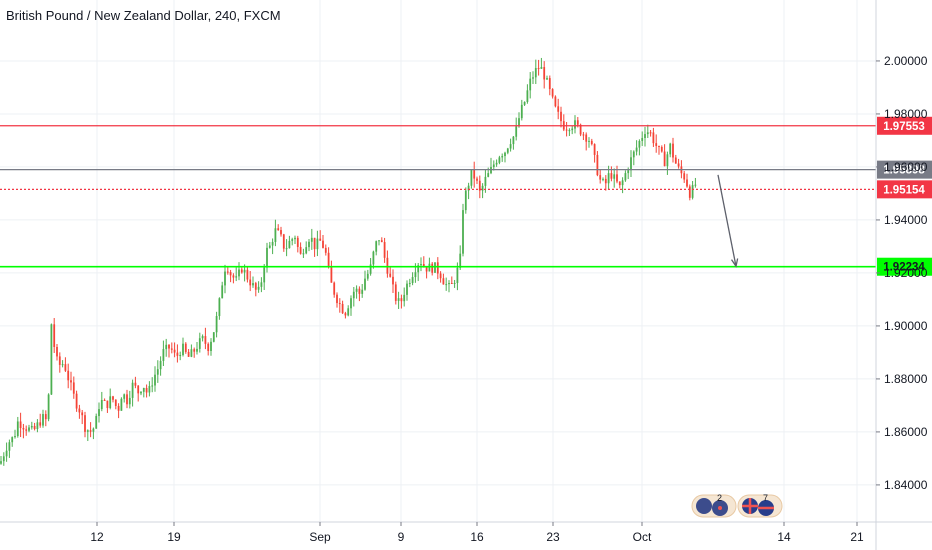 The width and height of the screenshot is (932, 550). I want to click on projection-arrow, so click(728, 221).